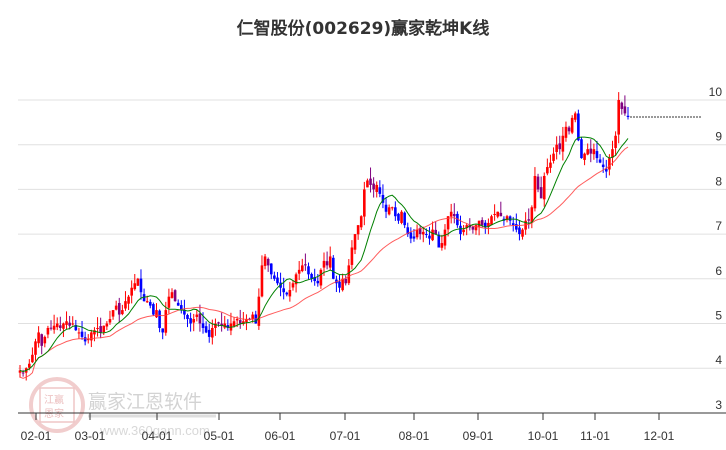  I want to click on y-tick-label: 6, so click(718, 271).